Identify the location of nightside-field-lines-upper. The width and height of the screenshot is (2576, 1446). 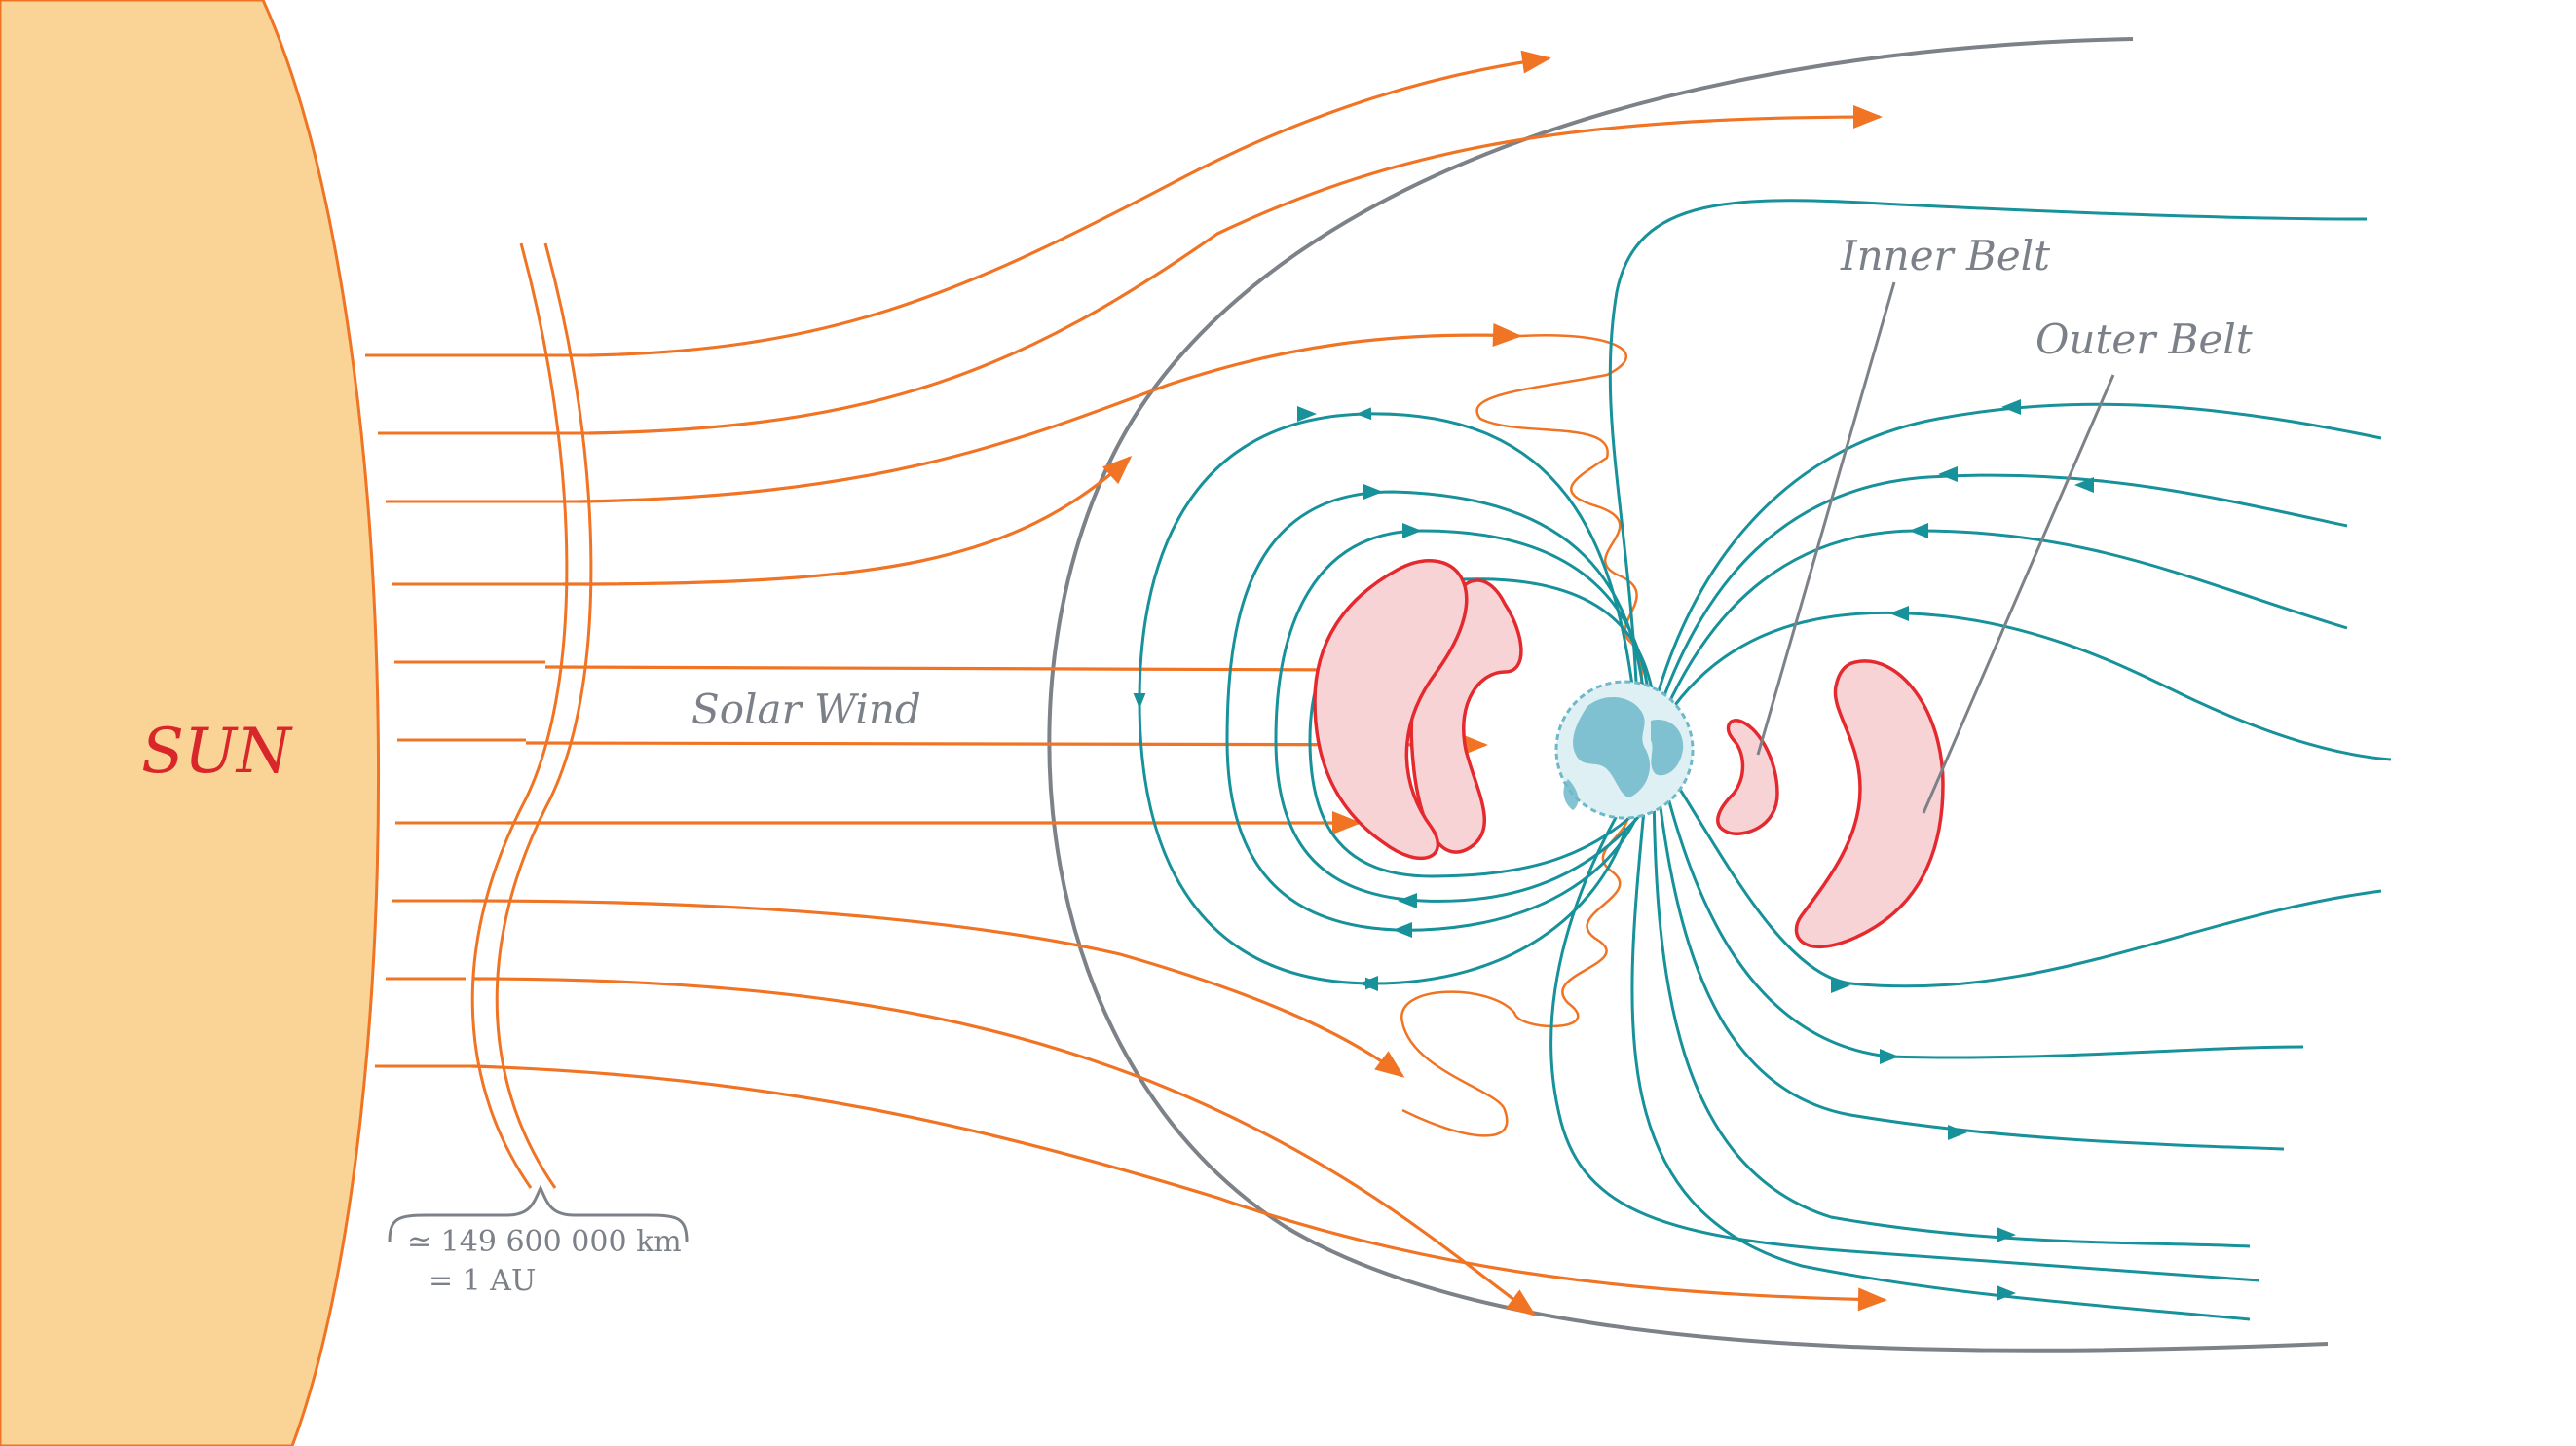
(2023, 581).